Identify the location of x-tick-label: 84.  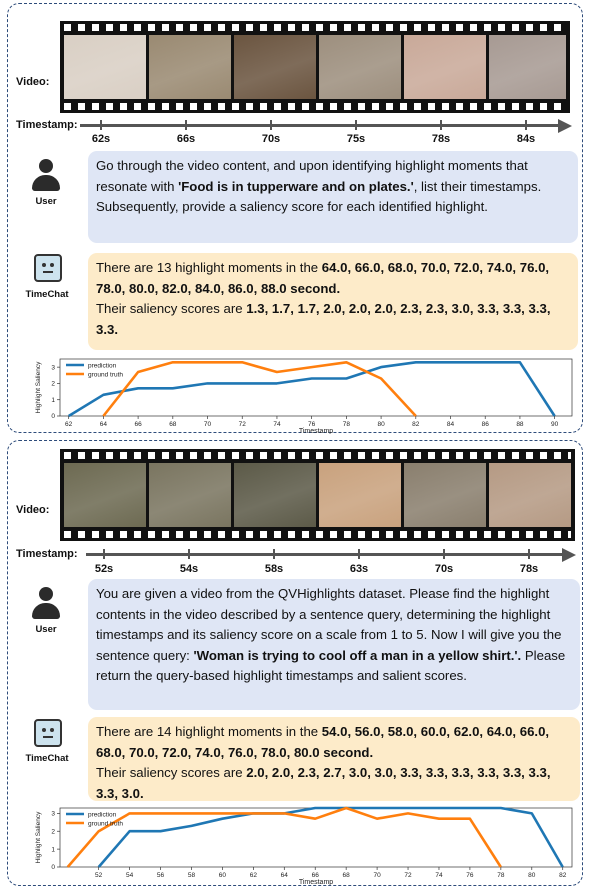
(451, 424).